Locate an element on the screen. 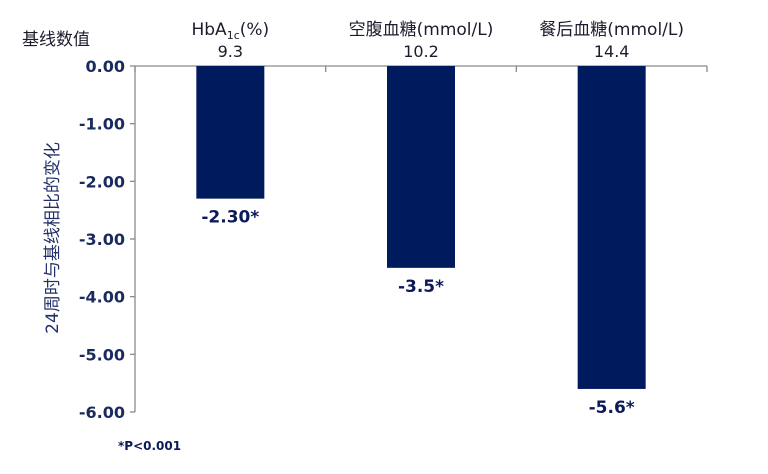  x-ticks is located at coordinates (421, 69).